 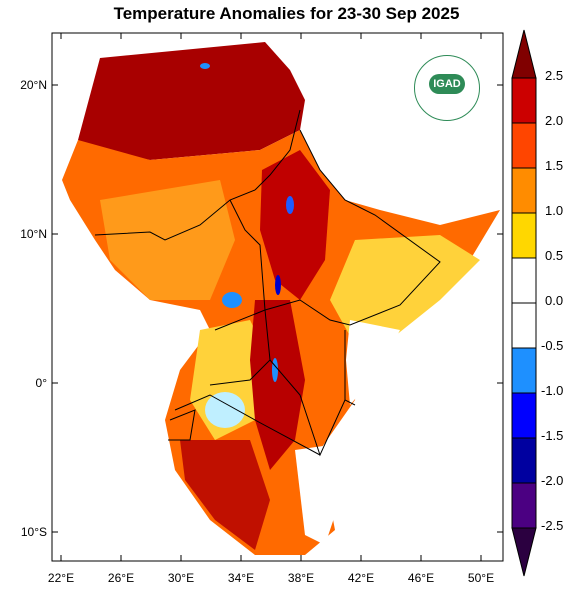 I want to click on border-kenya, so click(x=307, y=408).